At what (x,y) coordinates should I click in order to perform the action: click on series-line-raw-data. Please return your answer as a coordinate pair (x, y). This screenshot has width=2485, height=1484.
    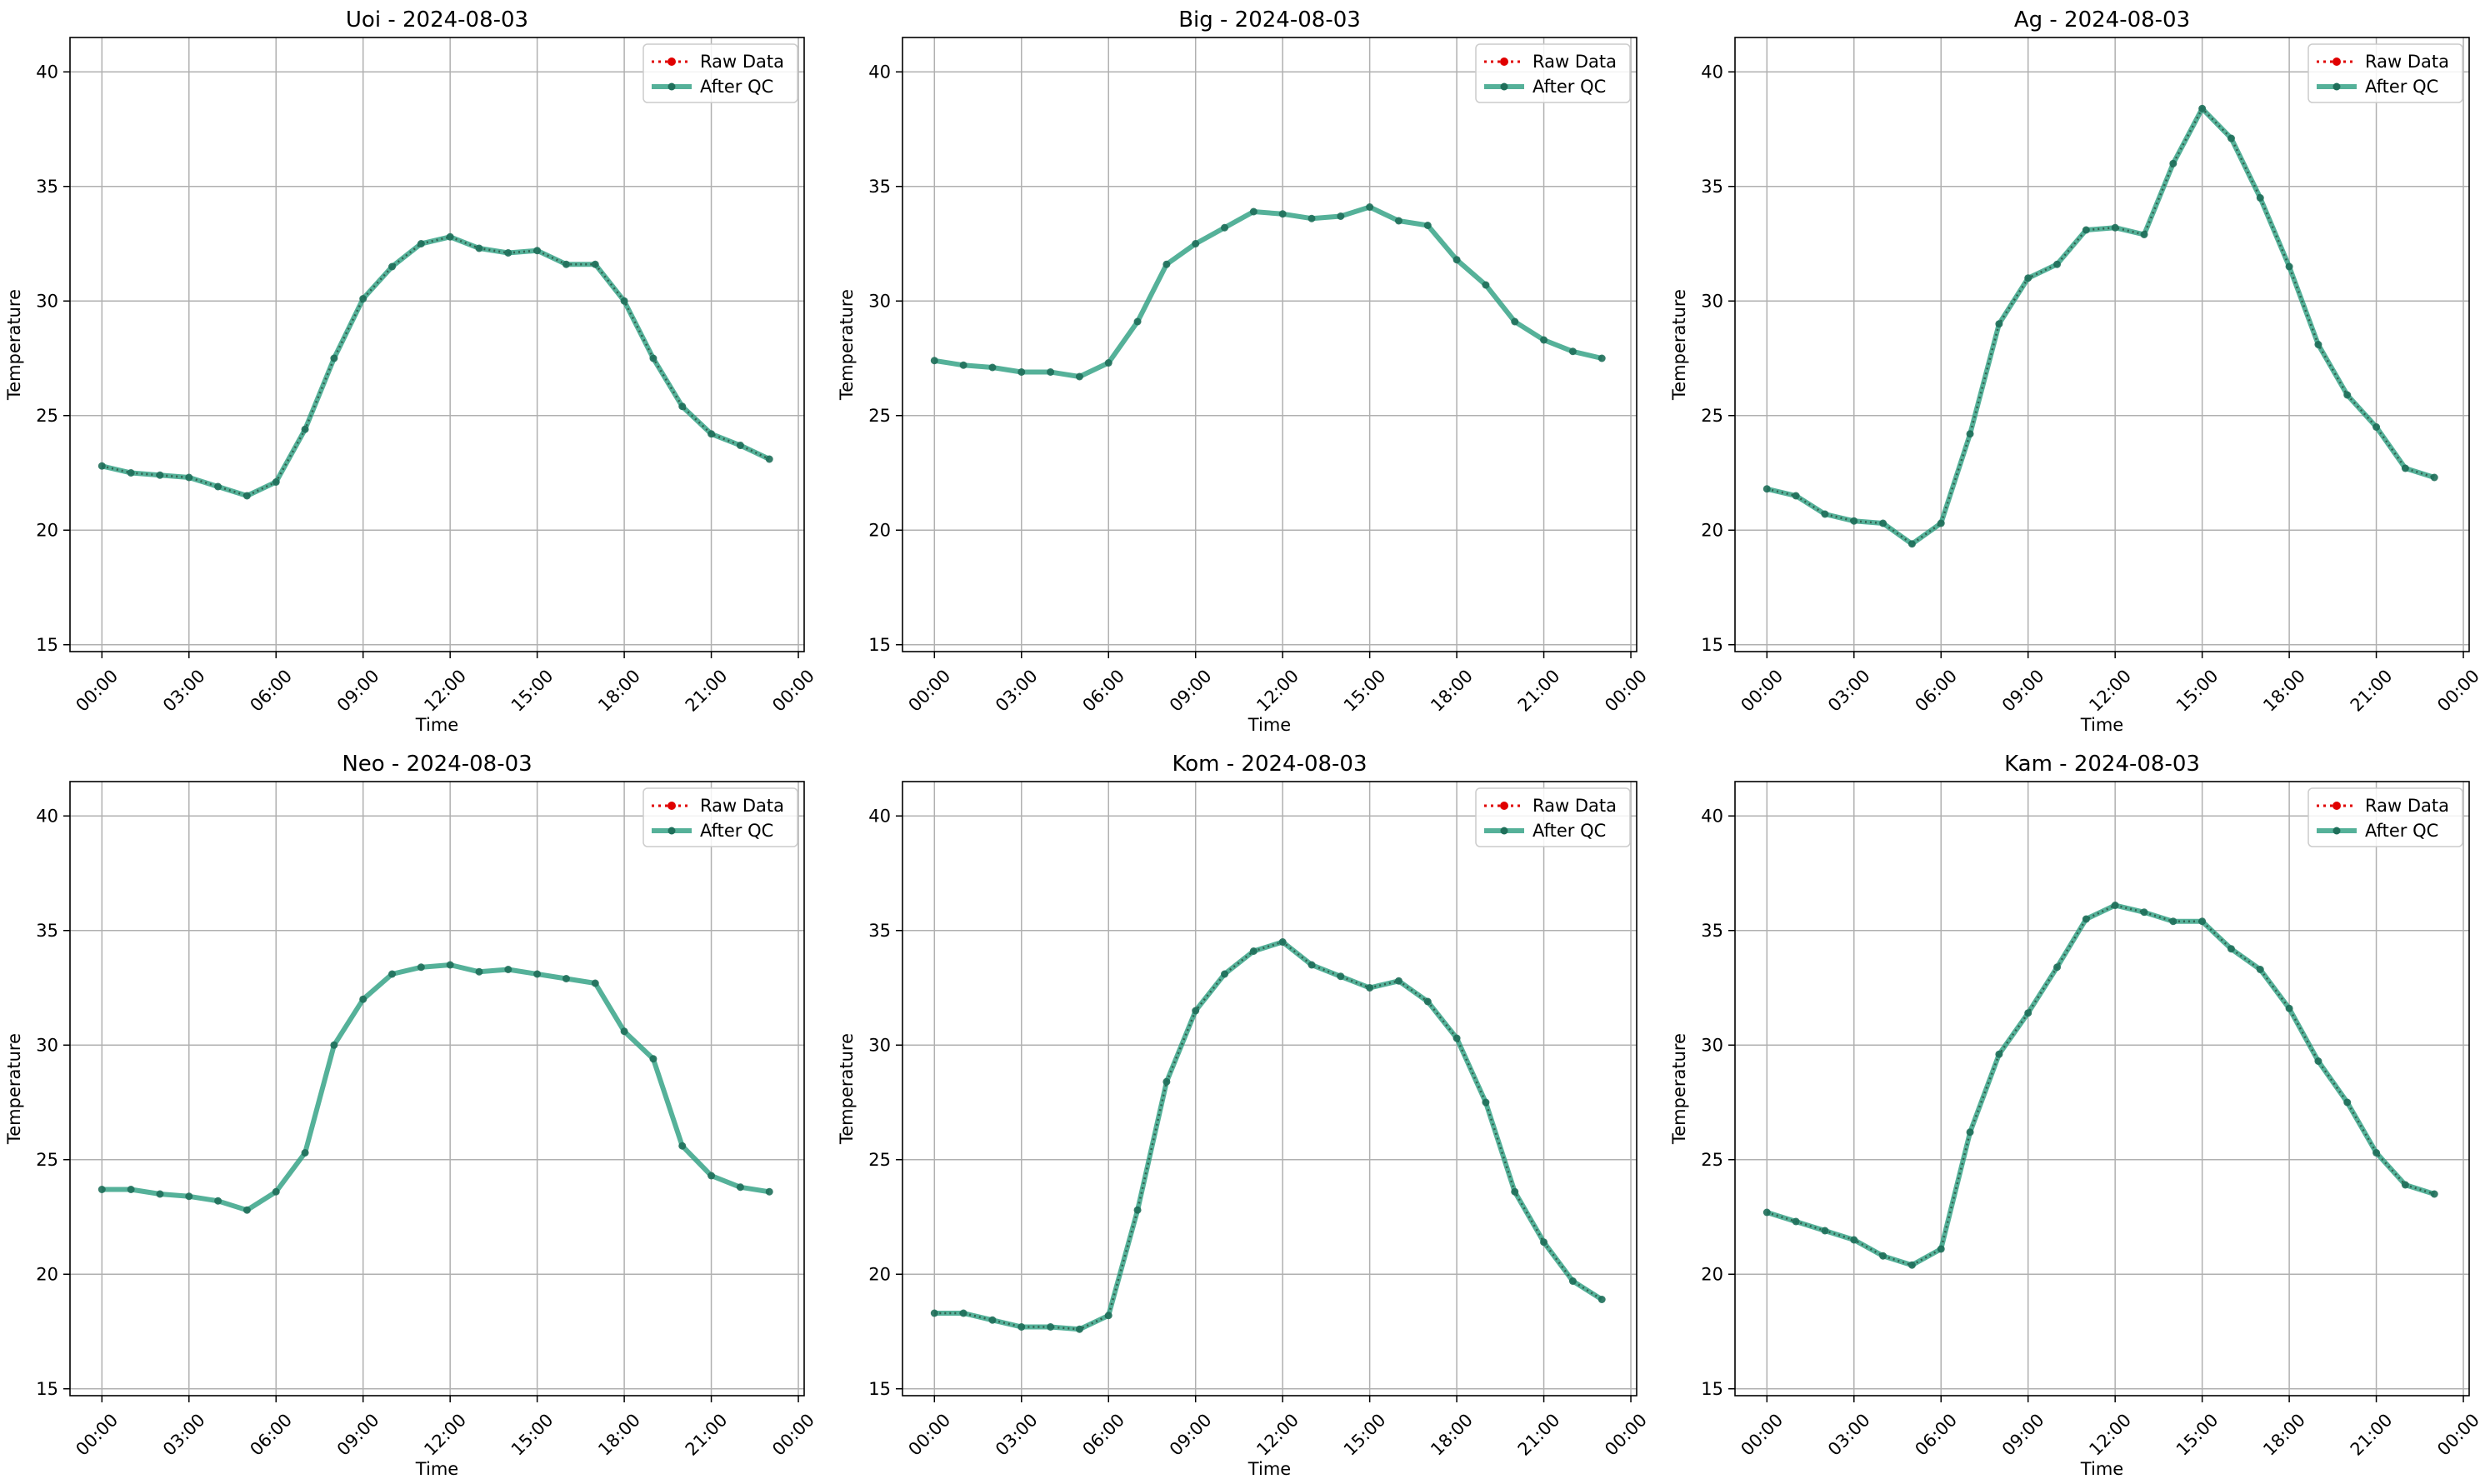
    Looking at the image, I should click on (436, 366).